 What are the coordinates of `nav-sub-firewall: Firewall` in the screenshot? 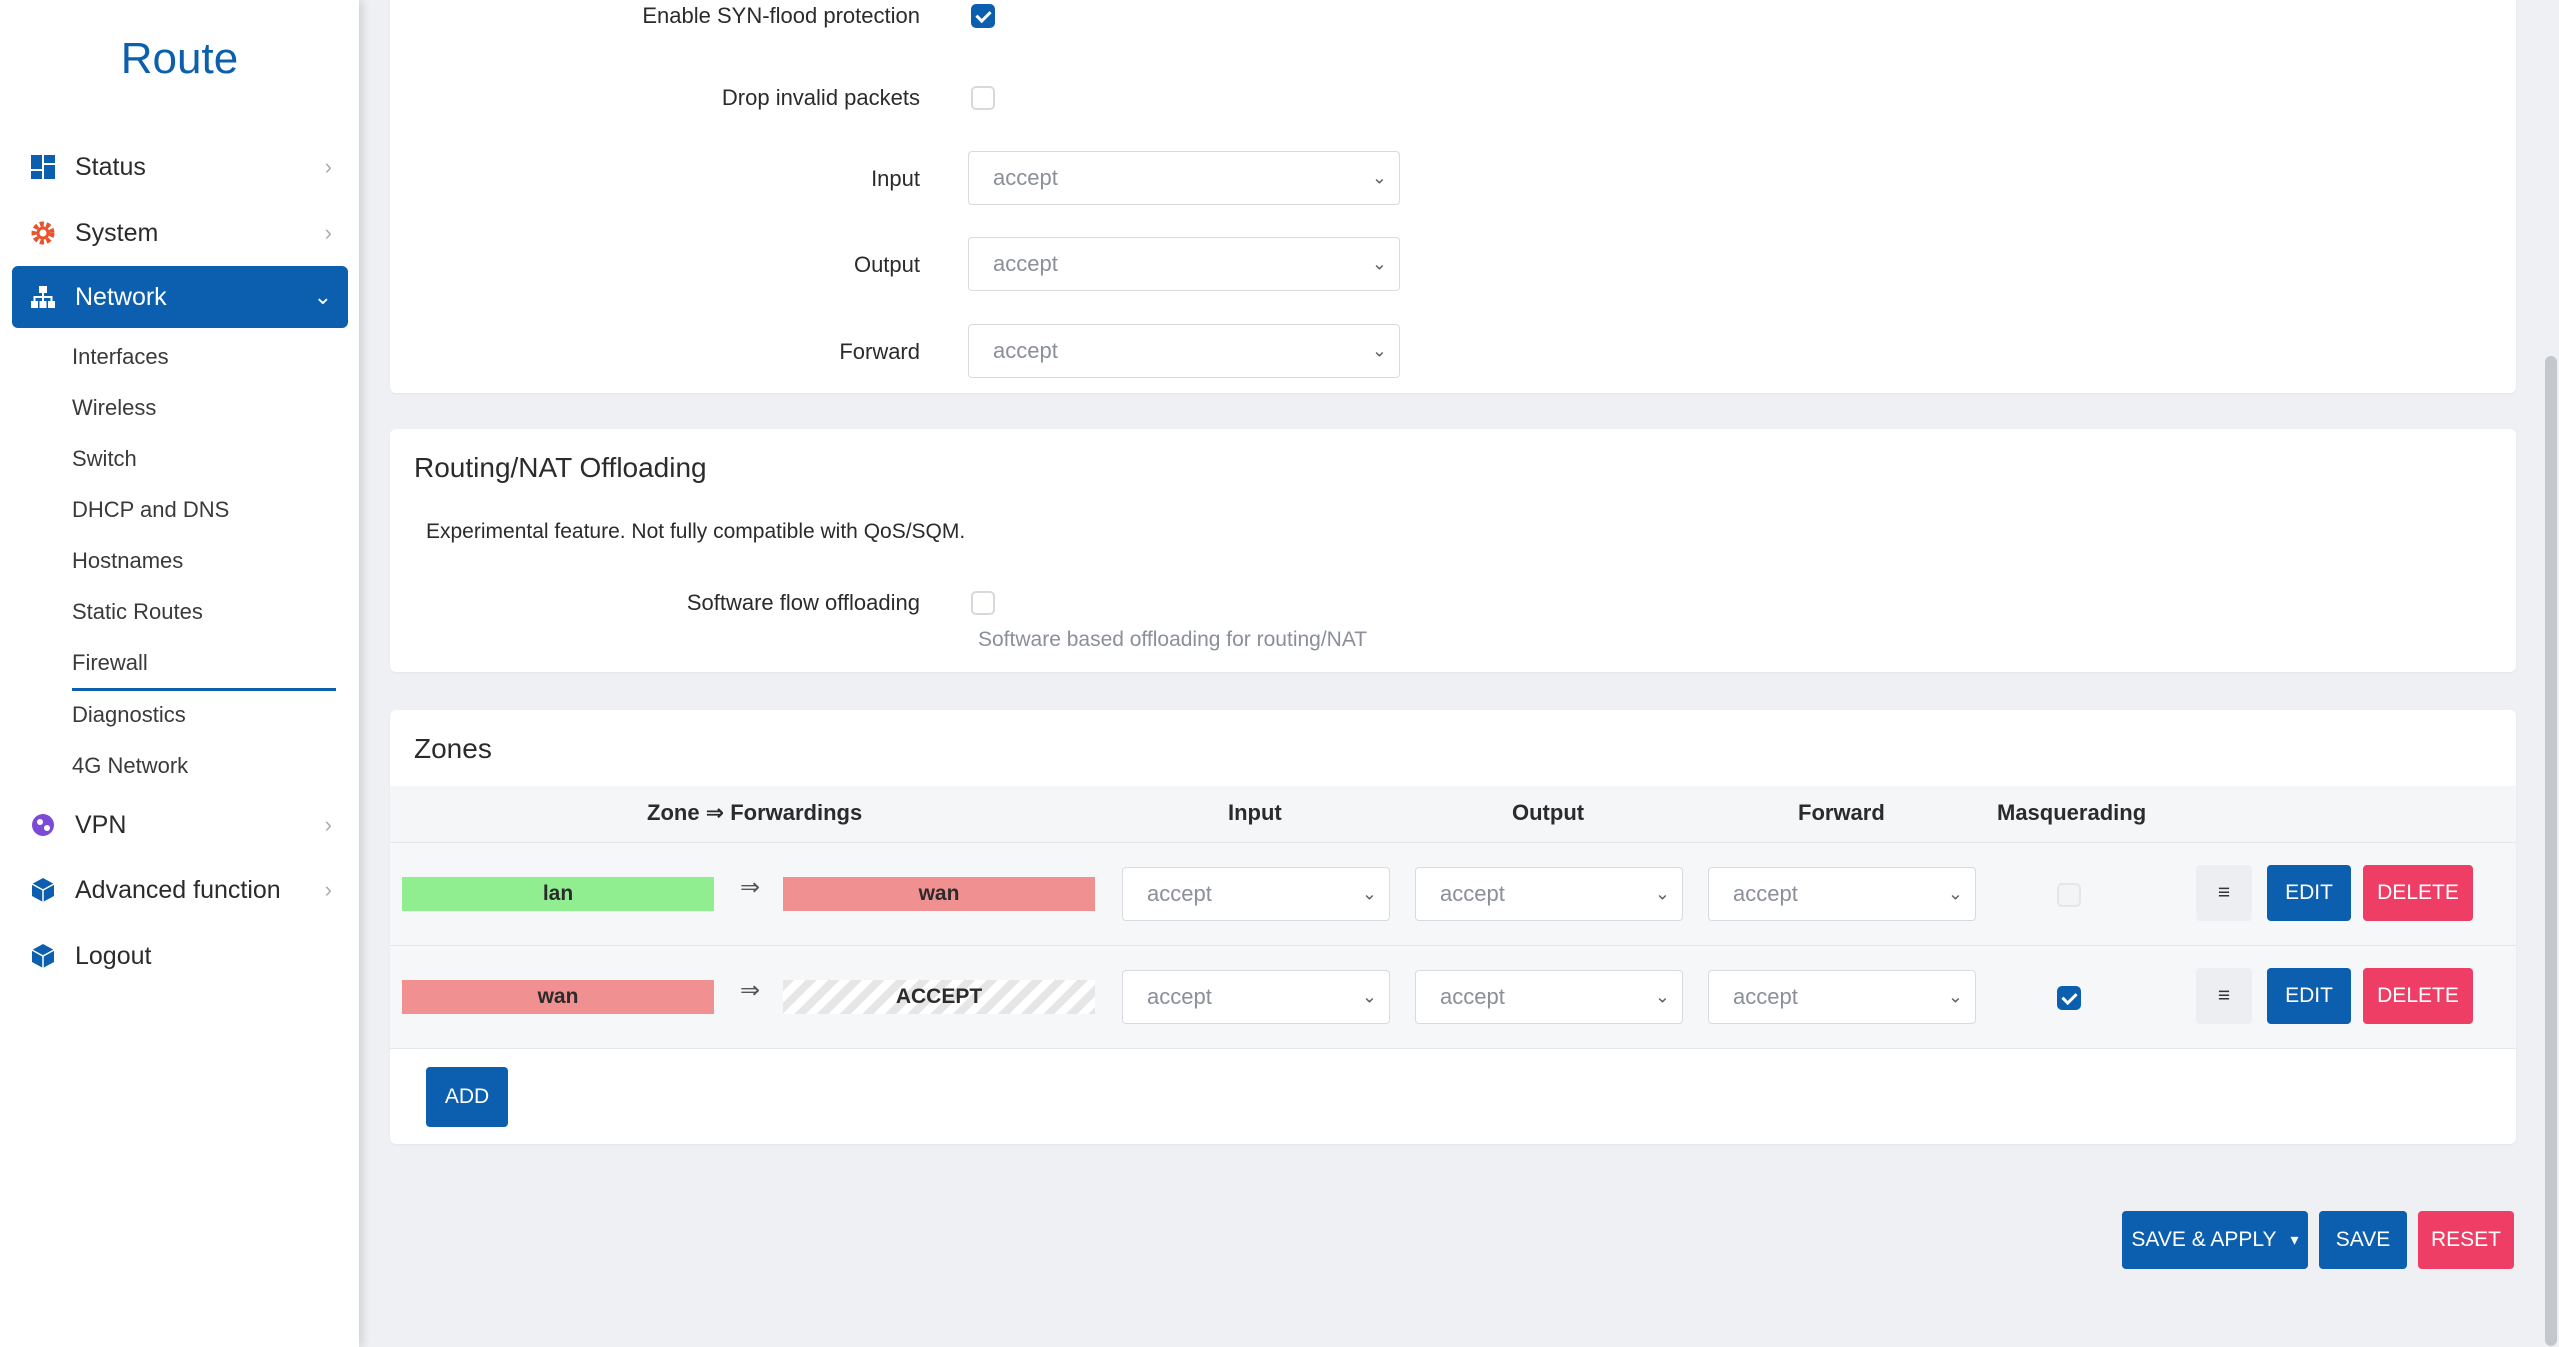 It's located at (204, 670).